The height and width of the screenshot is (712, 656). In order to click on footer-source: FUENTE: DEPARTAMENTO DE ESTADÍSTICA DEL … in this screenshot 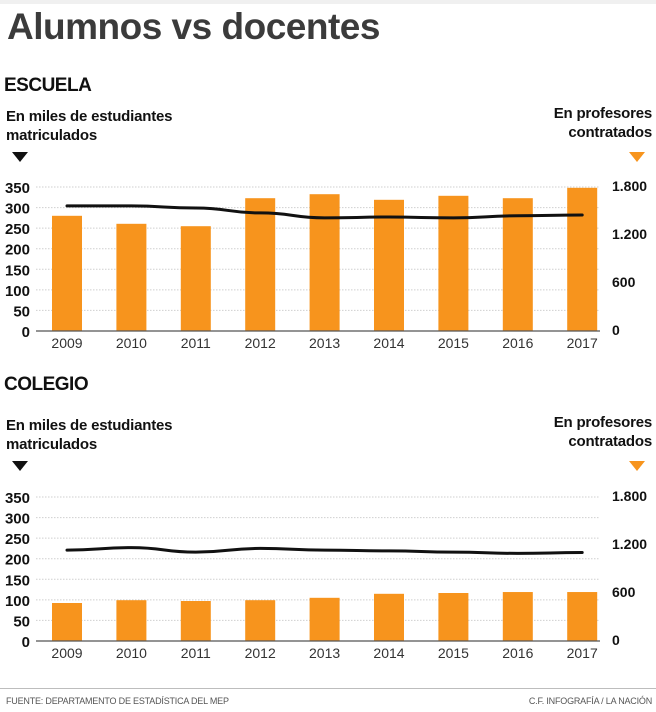, I will do `click(117, 701)`.